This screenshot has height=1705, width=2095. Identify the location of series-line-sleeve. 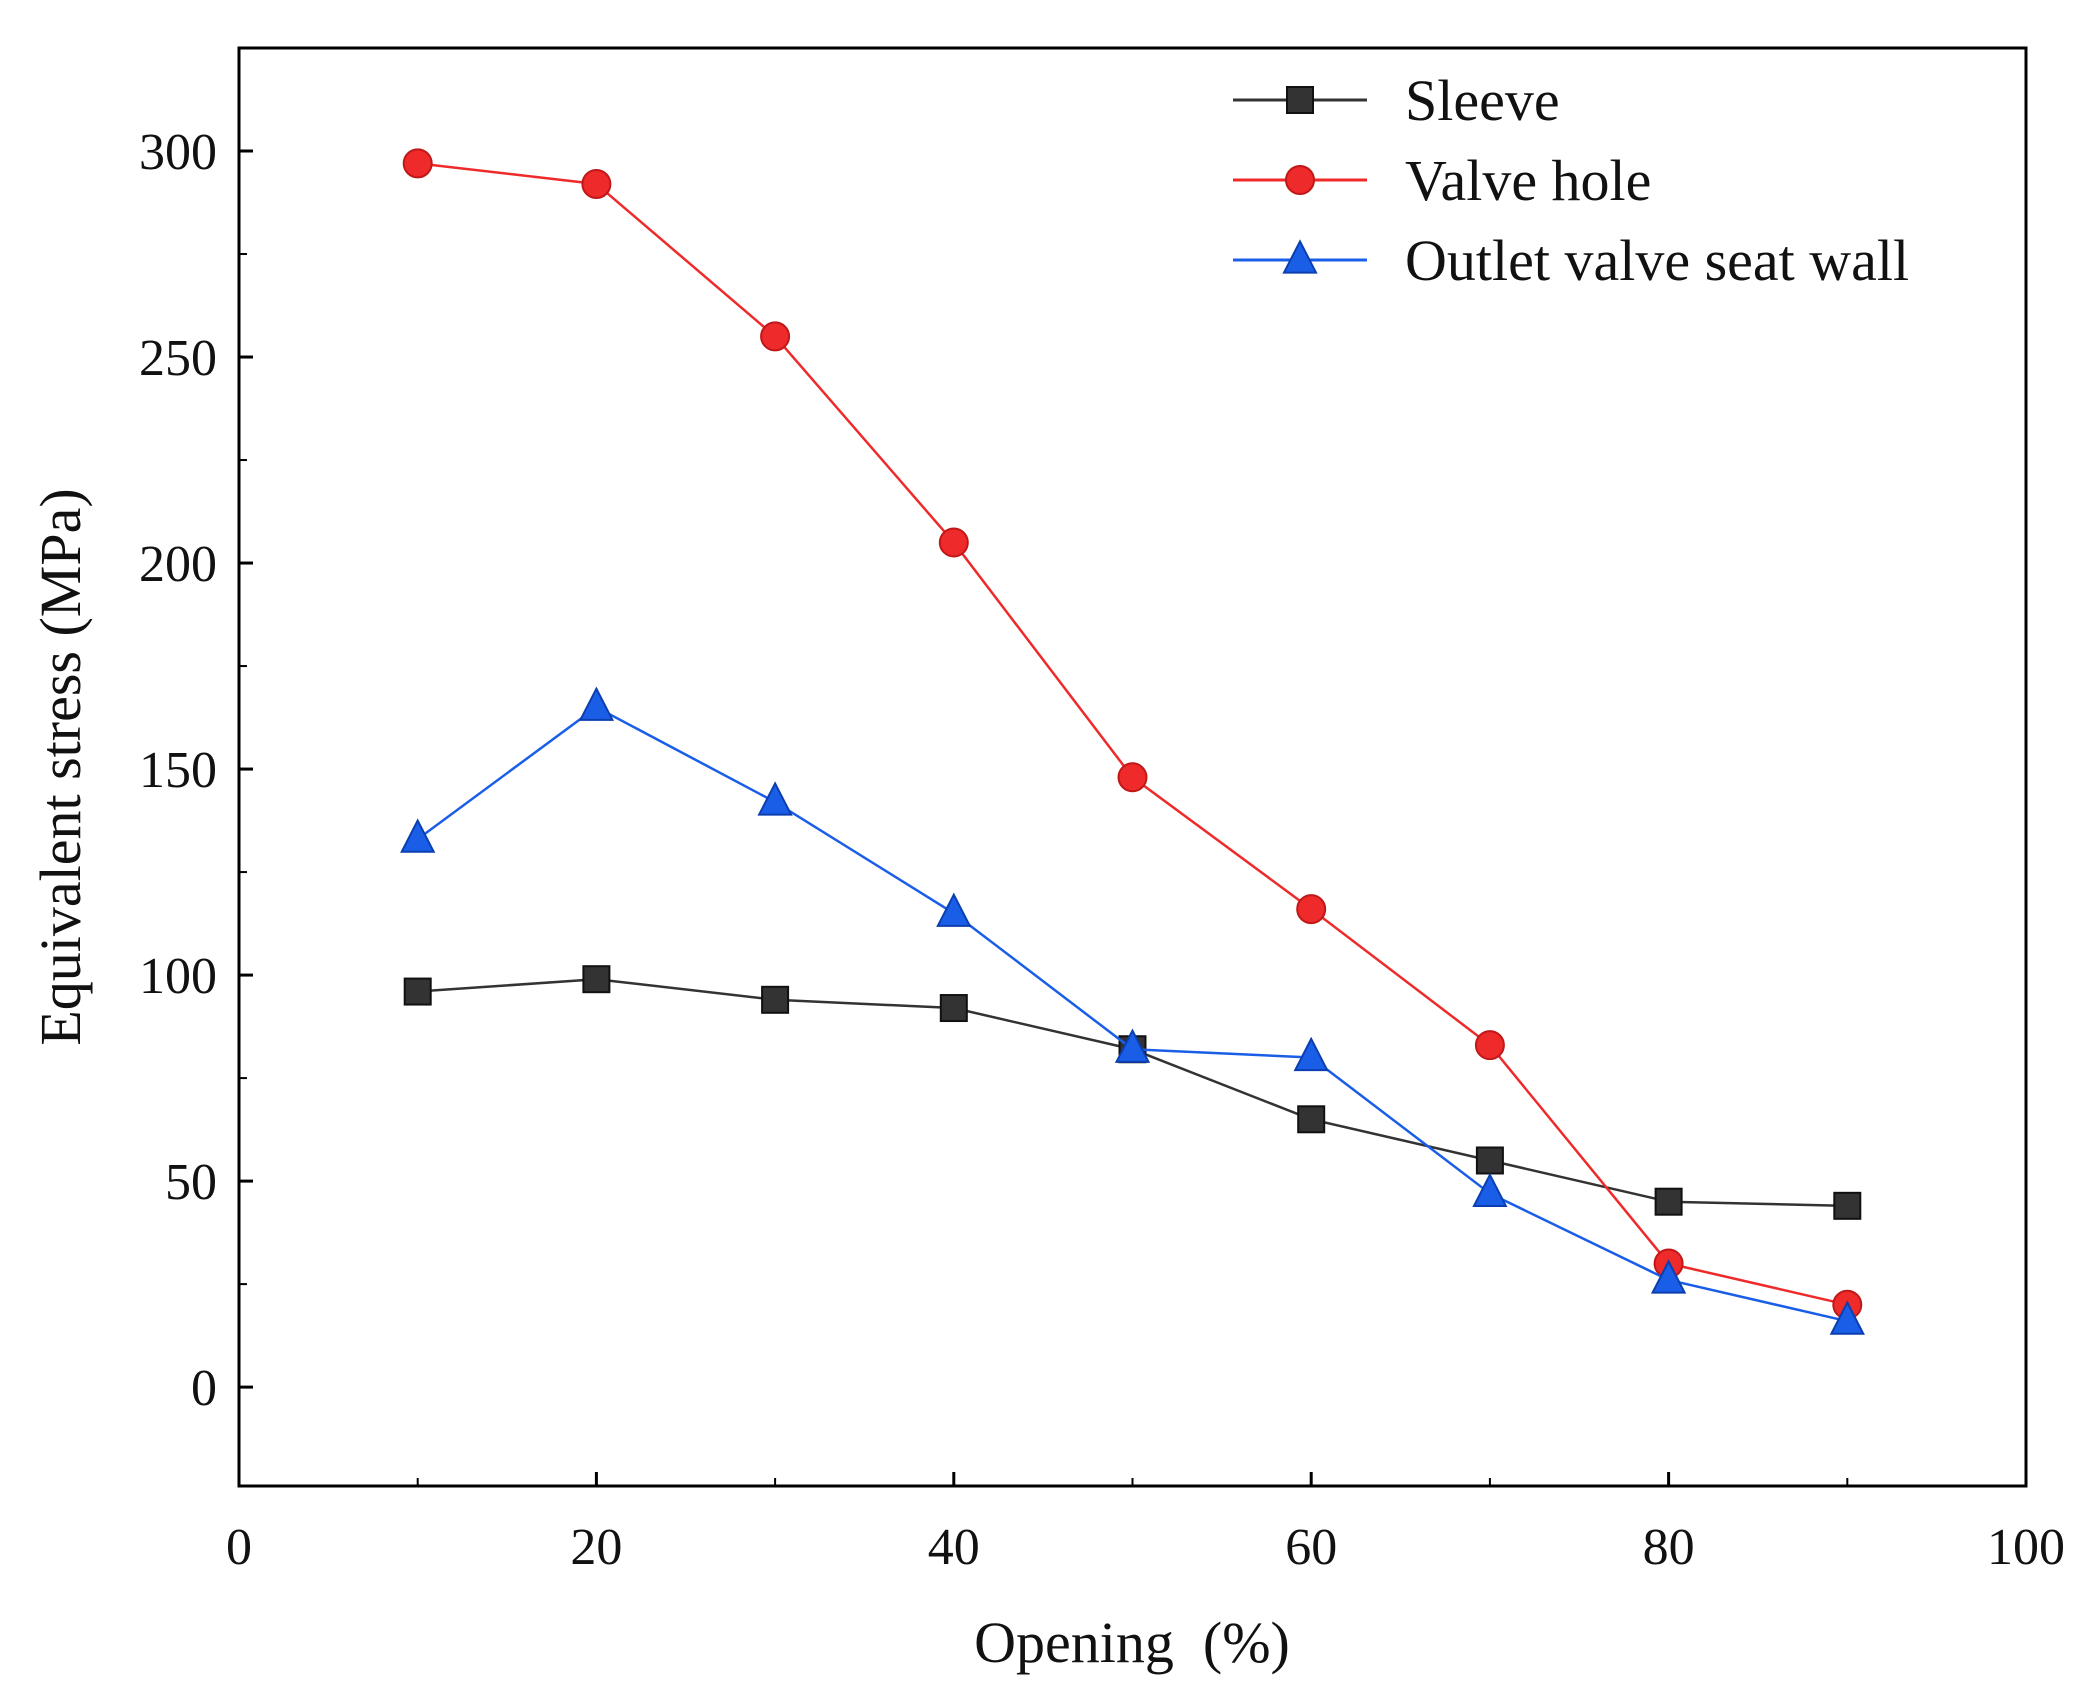
(1132, 1092).